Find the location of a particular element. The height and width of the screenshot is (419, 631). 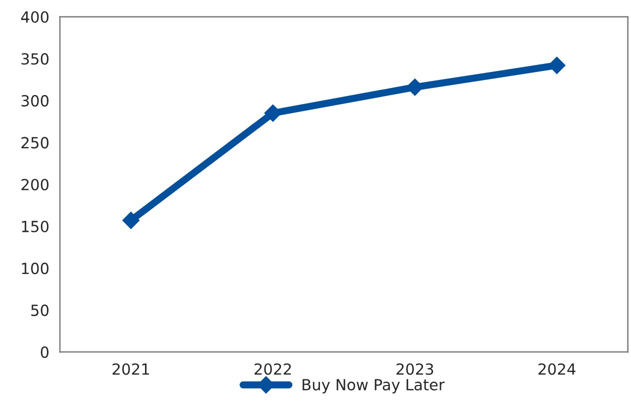

y-tick-label: 250 is located at coordinates (35, 142).